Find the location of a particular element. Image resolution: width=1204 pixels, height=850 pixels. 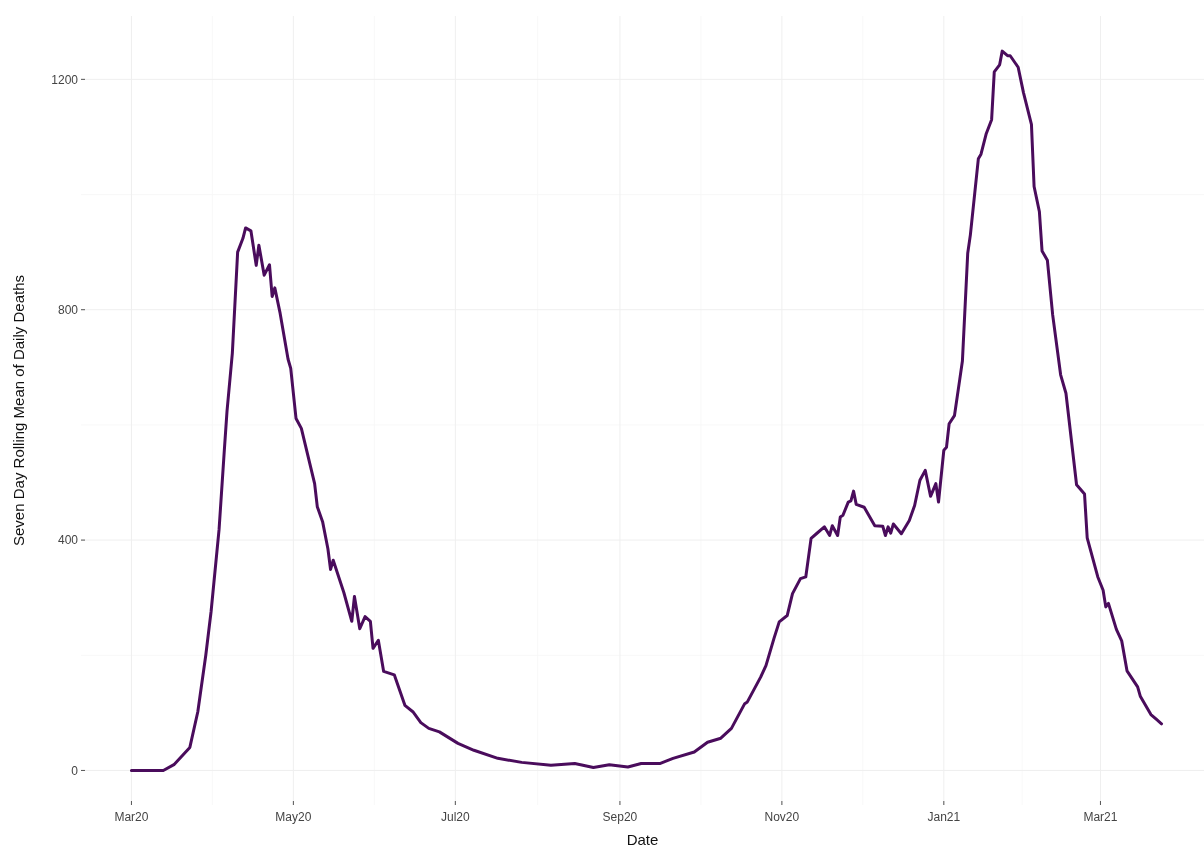

x-tick-label: Jan21 is located at coordinates (944, 817).